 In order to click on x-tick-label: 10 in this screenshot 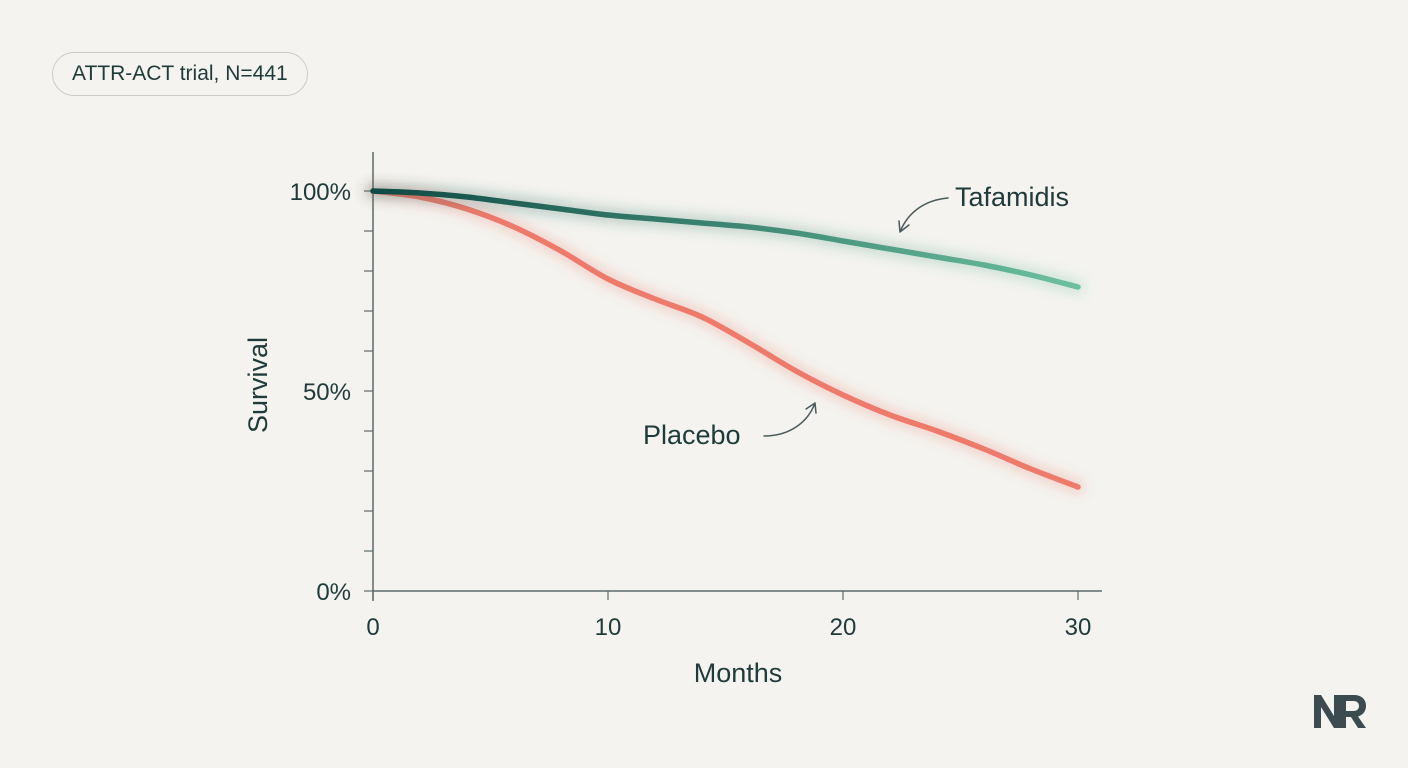, I will do `click(608, 627)`.